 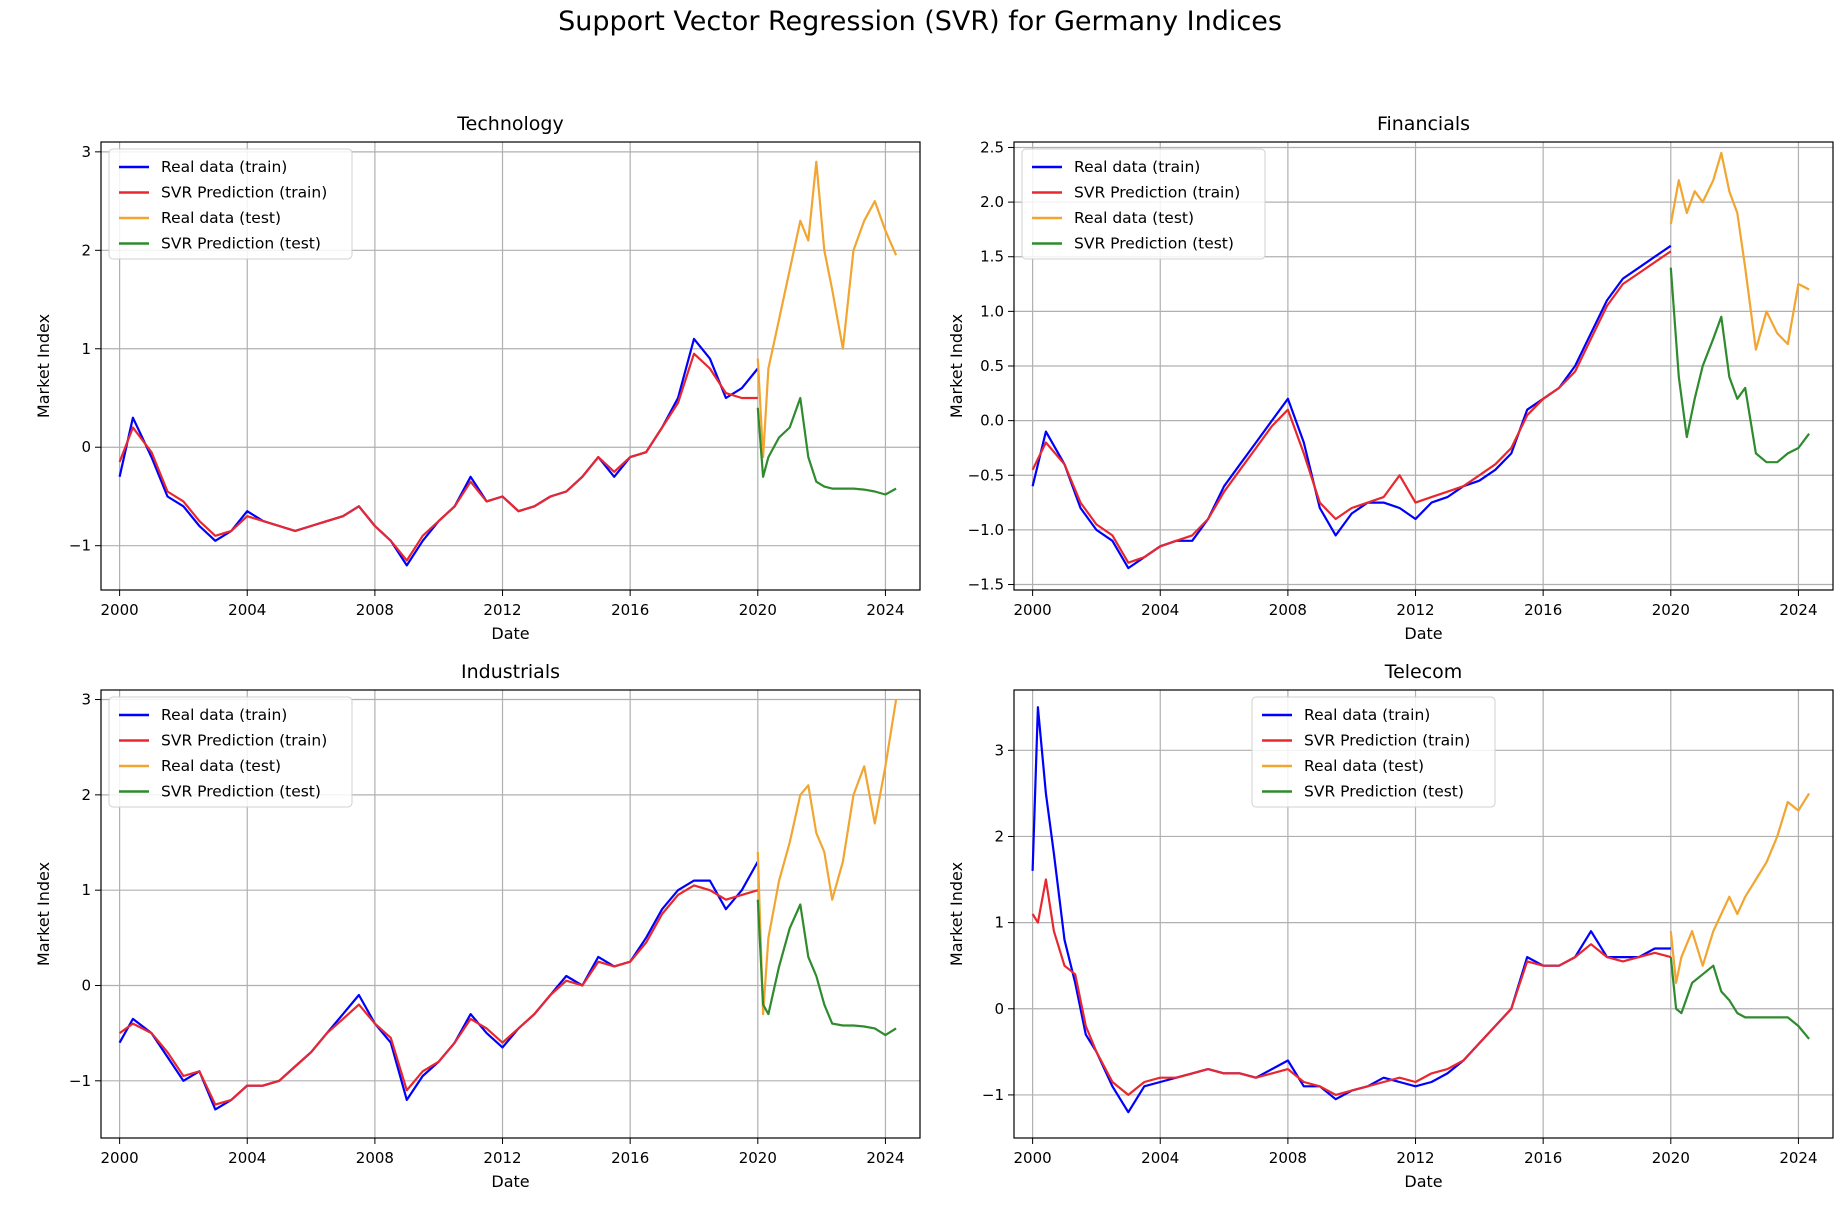 I want to click on series-line-real-train, so click(x=438, y=452).